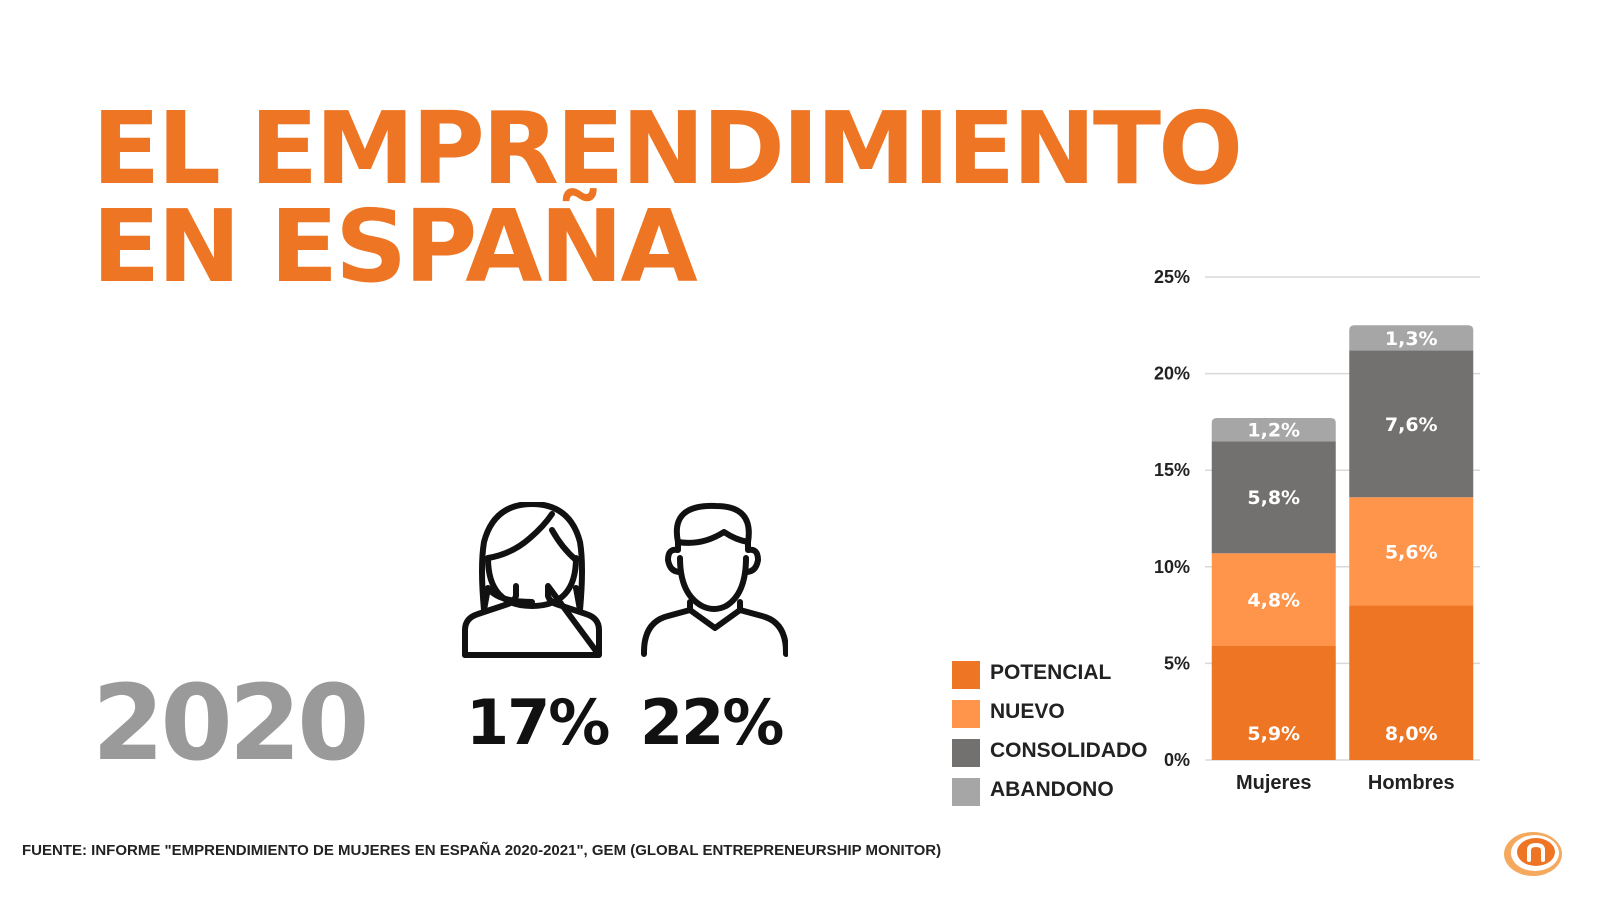  What do you see at coordinates (1411, 734) in the screenshot?
I see `data-label: 8,0%` at bounding box center [1411, 734].